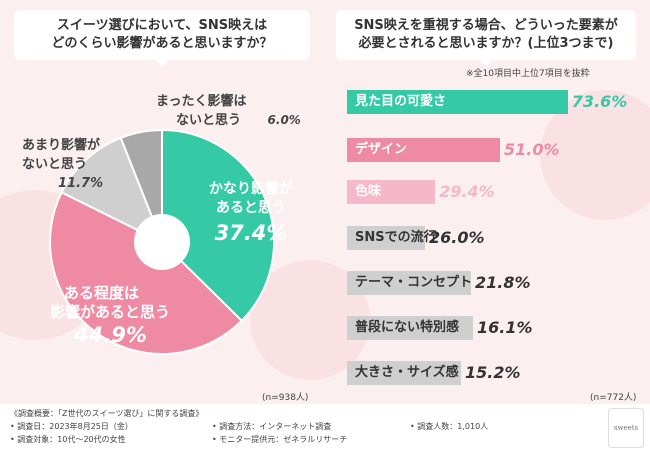 The image size is (650, 450). Describe the element at coordinates (110, 312) in the screenshot. I see `slice-label-somewhat-line2: 影響があると思う` at that location.